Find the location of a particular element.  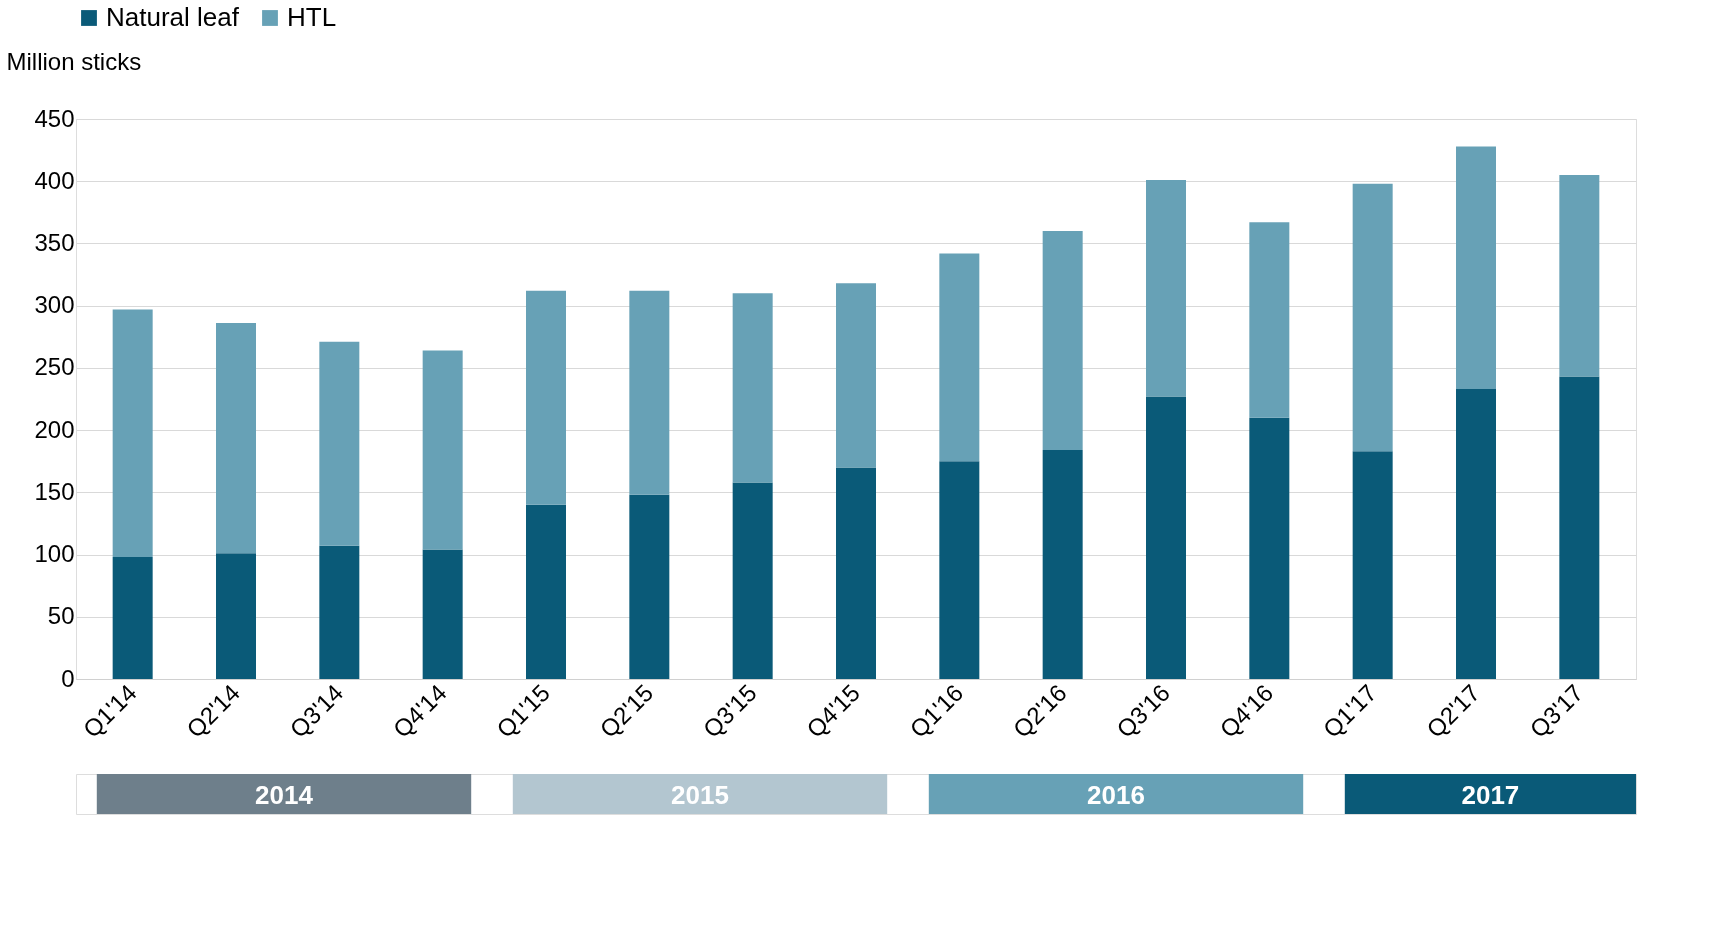

y-tick-label: 350 is located at coordinates (54, 242).